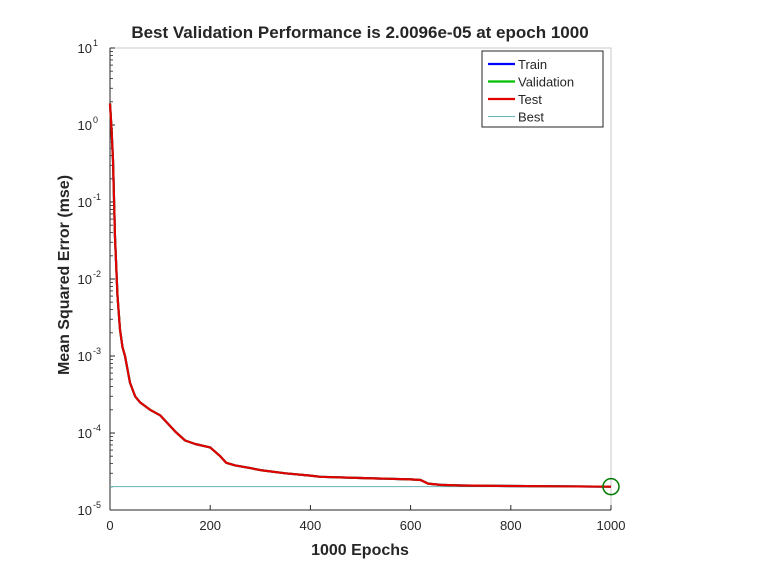 The height and width of the screenshot is (586, 764). What do you see at coordinates (97, 351) in the screenshot?
I see `y-tick-exponent: -3` at bounding box center [97, 351].